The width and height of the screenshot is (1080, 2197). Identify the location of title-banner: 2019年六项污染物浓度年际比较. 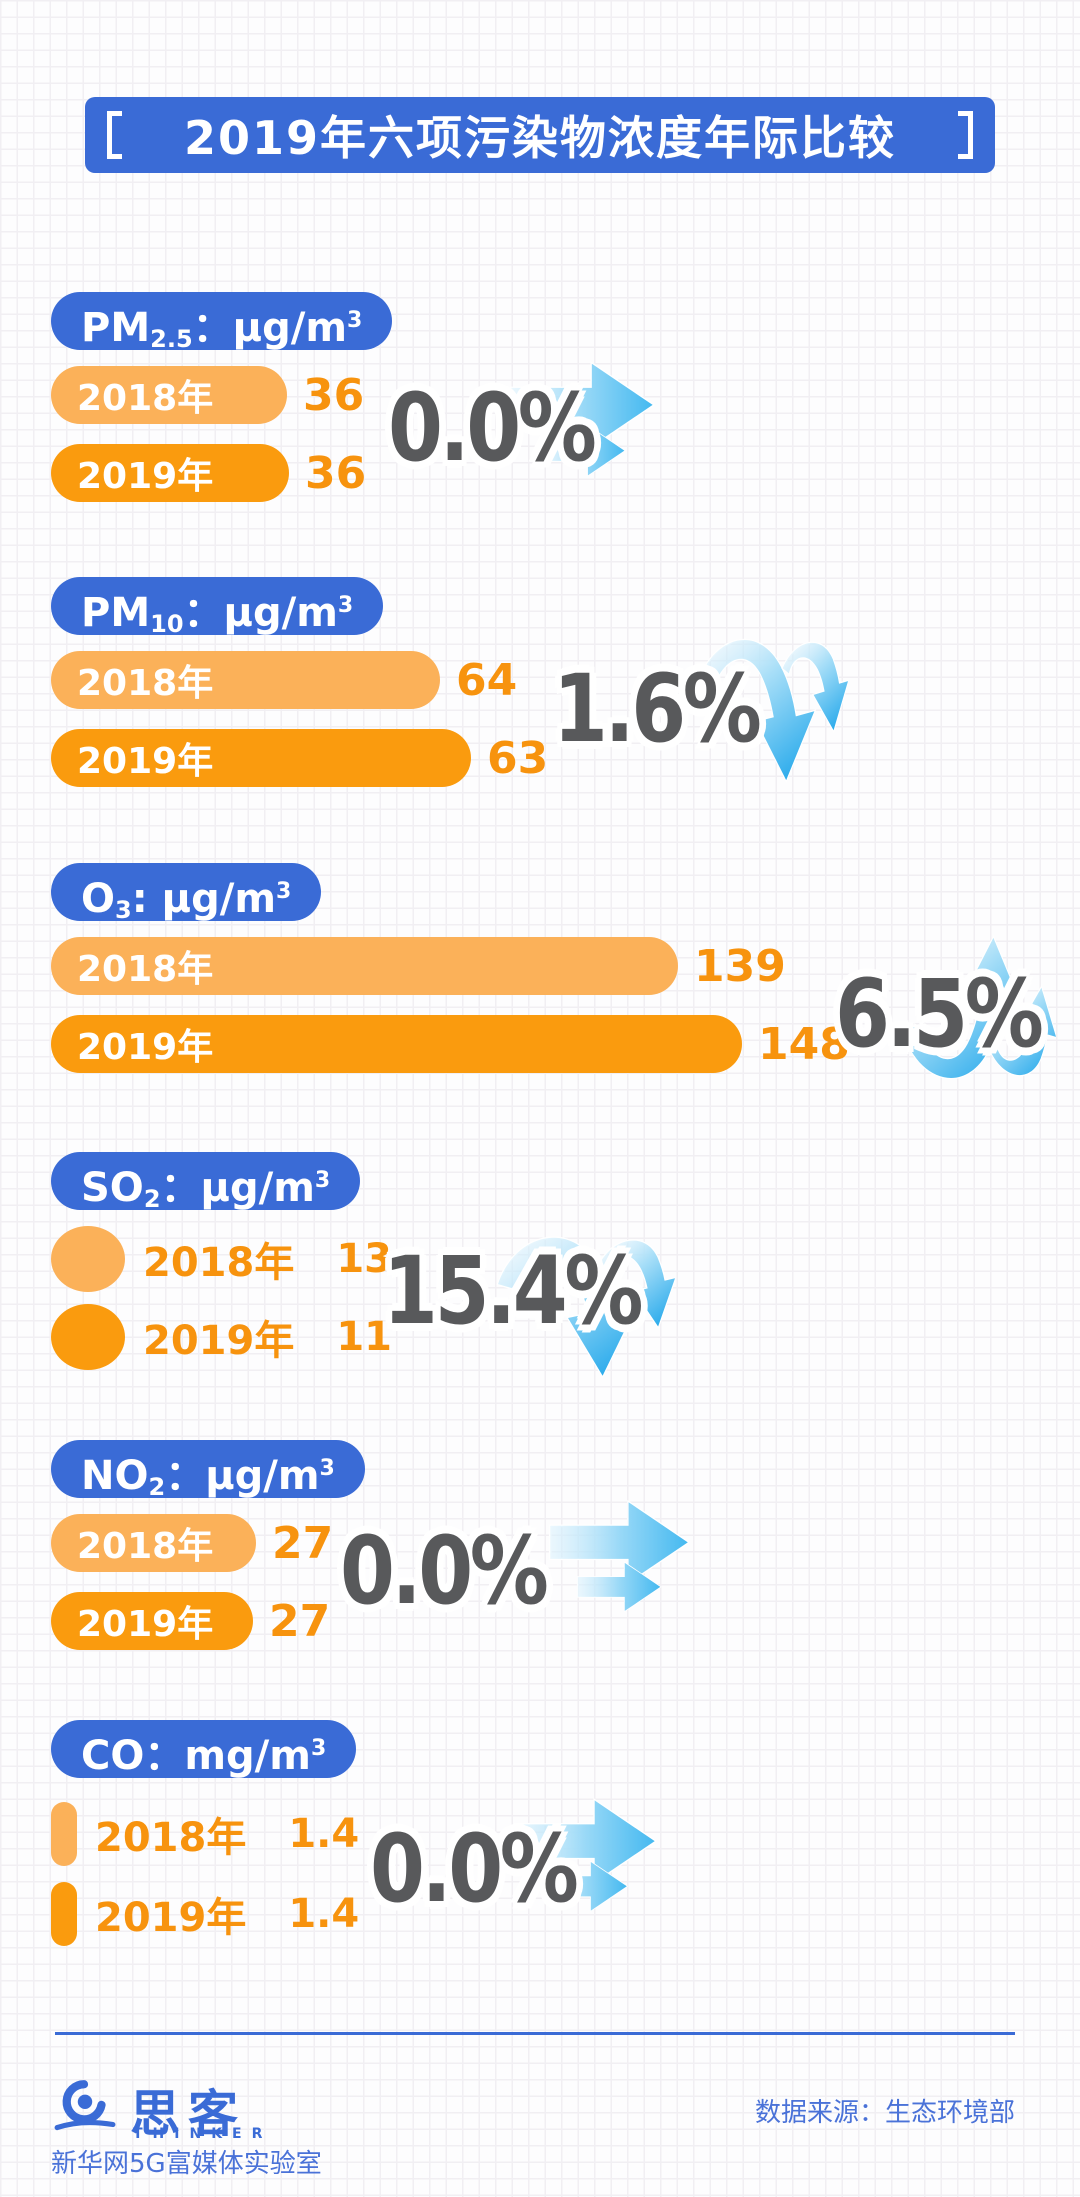
(540, 135).